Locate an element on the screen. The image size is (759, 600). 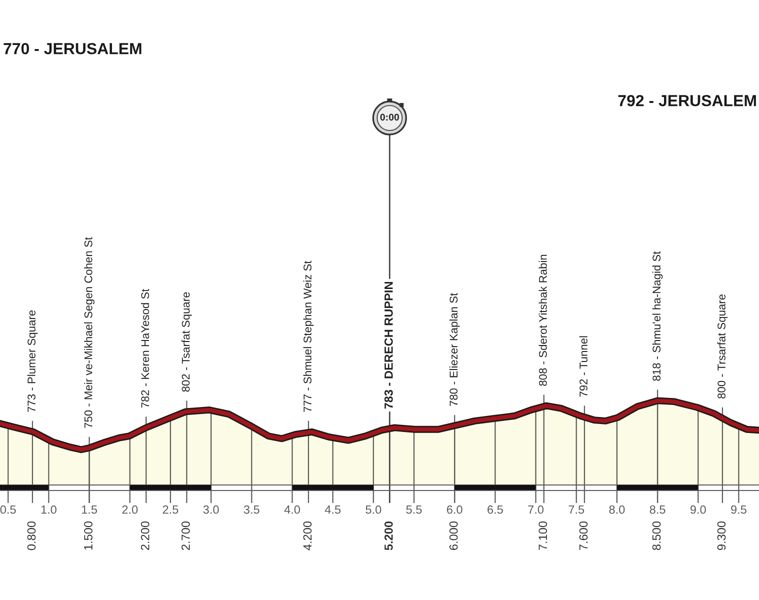
x-tick-label: 3.5 is located at coordinates (252, 509).